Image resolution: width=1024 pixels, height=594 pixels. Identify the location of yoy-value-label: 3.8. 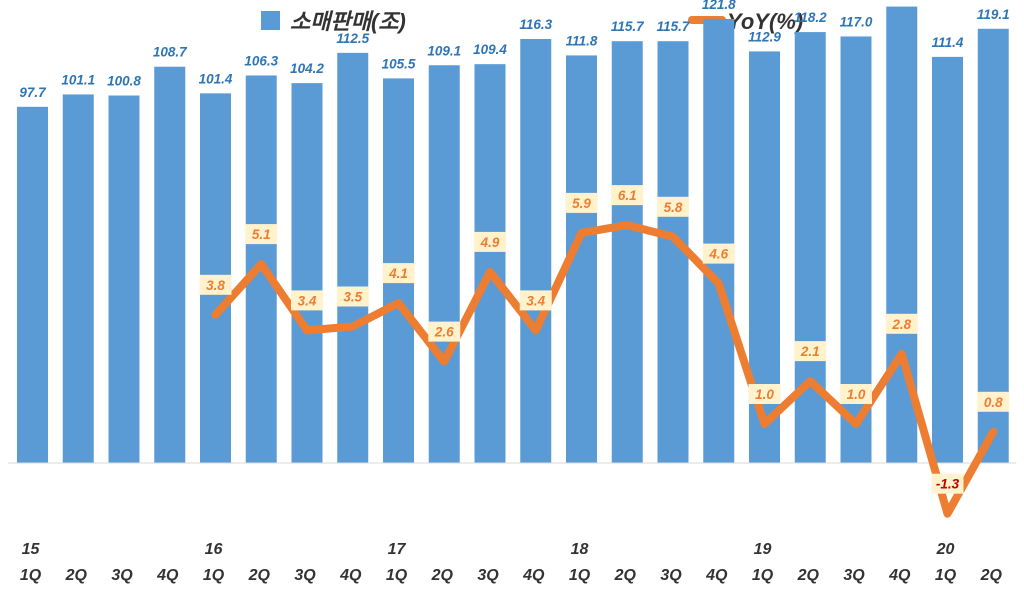
(215, 285).